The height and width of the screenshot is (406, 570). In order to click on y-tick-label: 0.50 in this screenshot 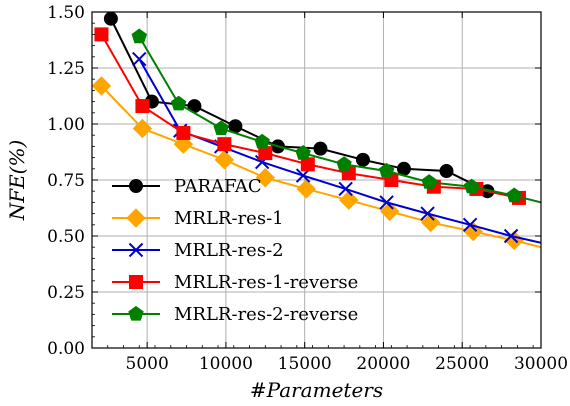, I will do `click(66, 237)`.